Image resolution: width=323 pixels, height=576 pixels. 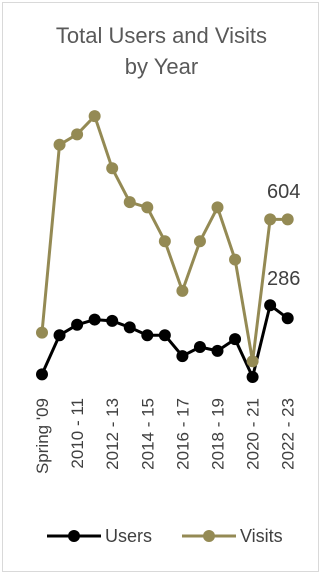 What do you see at coordinates (261, 536) in the screenshot?
I see `legend-visits-label: Visits` at bounding box center [261, 536].